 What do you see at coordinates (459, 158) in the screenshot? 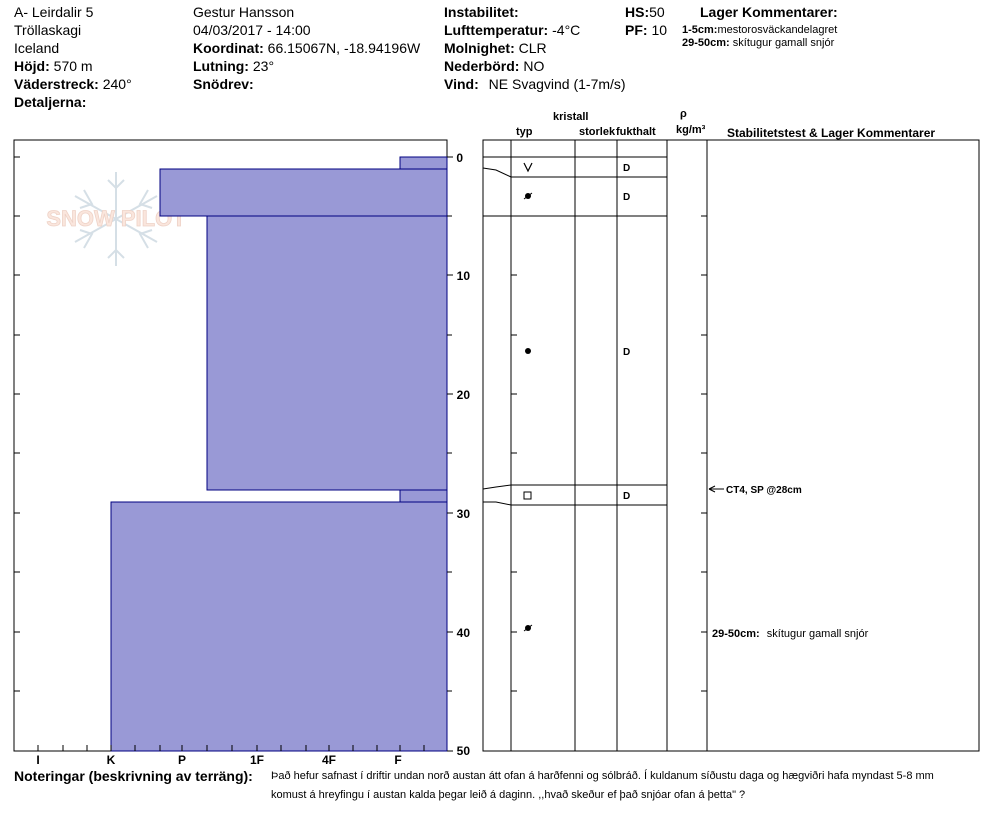
I see `depth-label: 0` at bounding box center [459, 158].